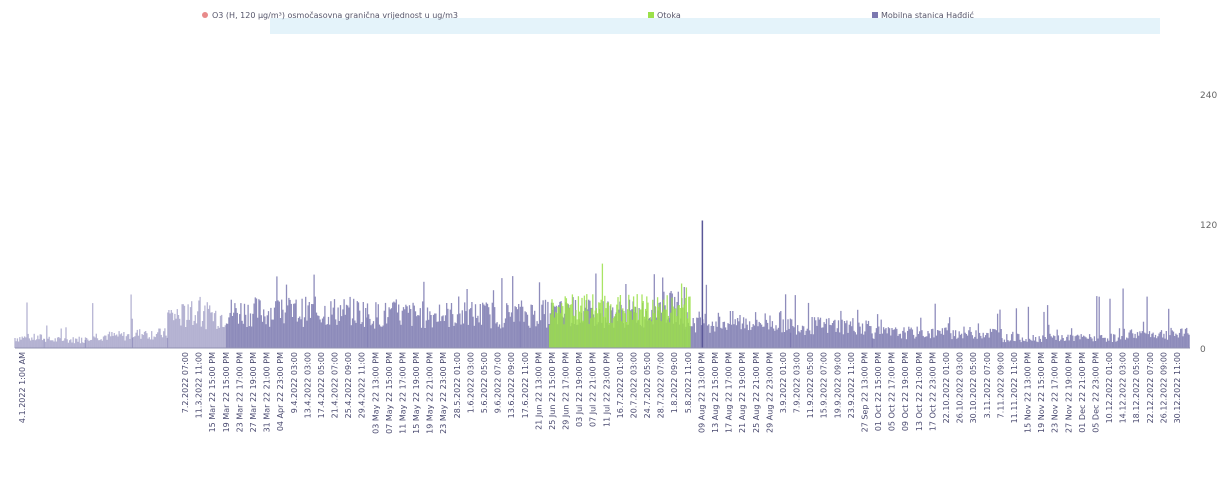  I want to click on x-tick-label: 13 Aug 22 15:00 PM, so click(715, 392).